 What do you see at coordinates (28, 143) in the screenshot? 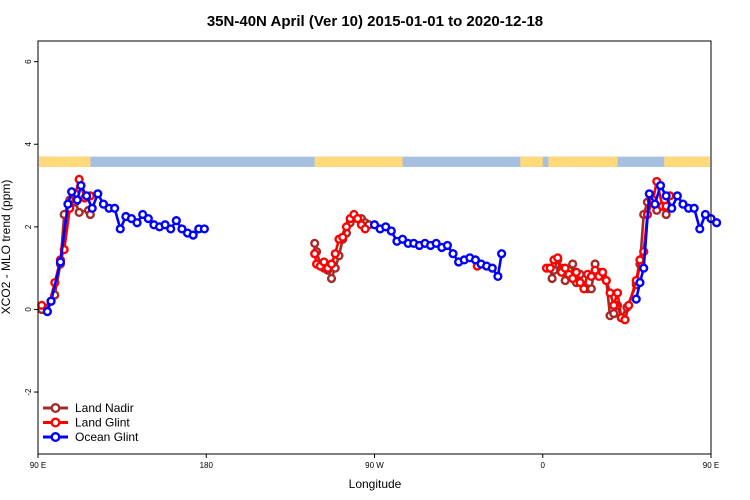
I see `y-tick-label: 4` at bounding box center [28, 143].